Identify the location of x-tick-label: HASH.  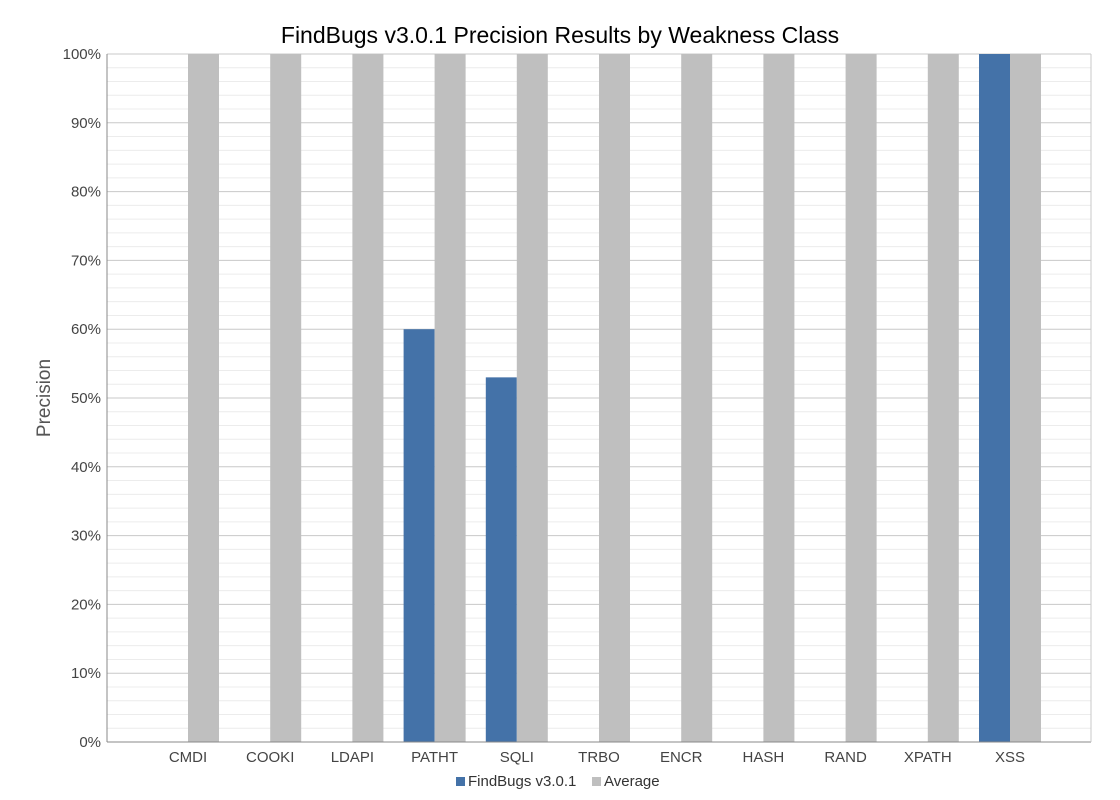
(764, 757).